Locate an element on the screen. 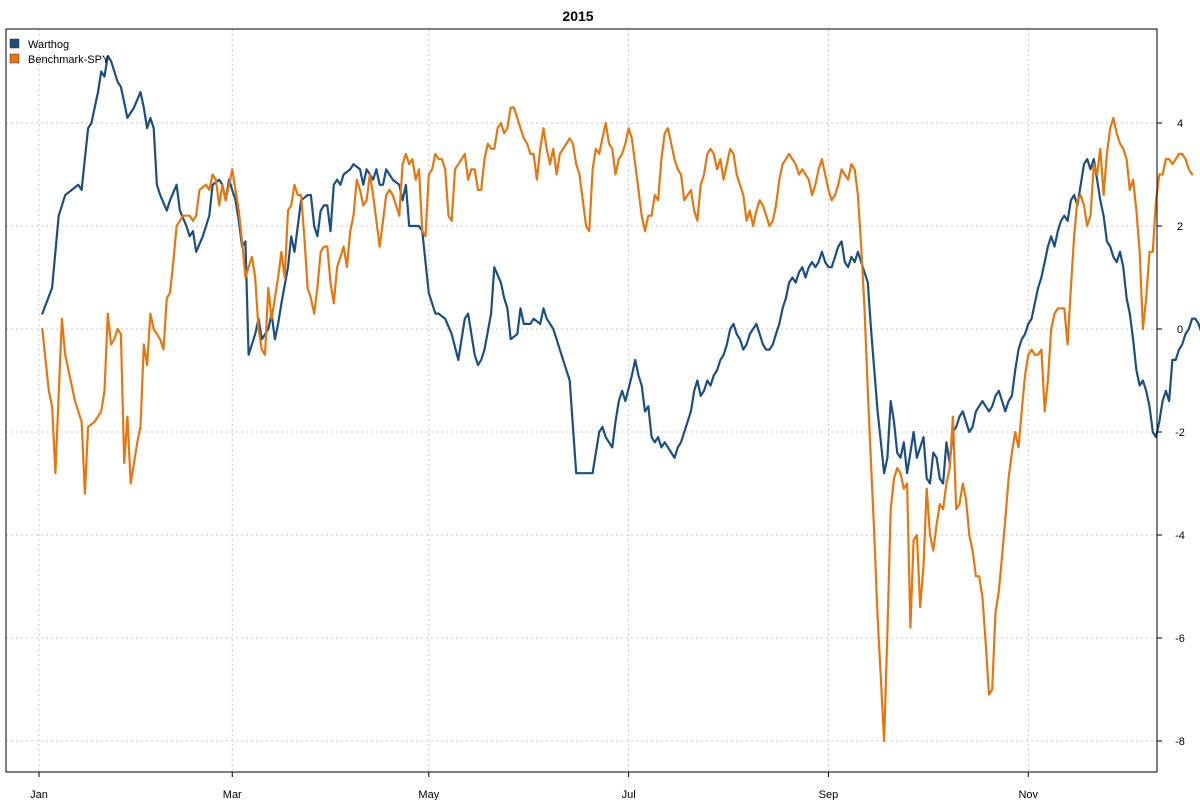  y-tick-label: -6 is located at coordinates (1180, 639).